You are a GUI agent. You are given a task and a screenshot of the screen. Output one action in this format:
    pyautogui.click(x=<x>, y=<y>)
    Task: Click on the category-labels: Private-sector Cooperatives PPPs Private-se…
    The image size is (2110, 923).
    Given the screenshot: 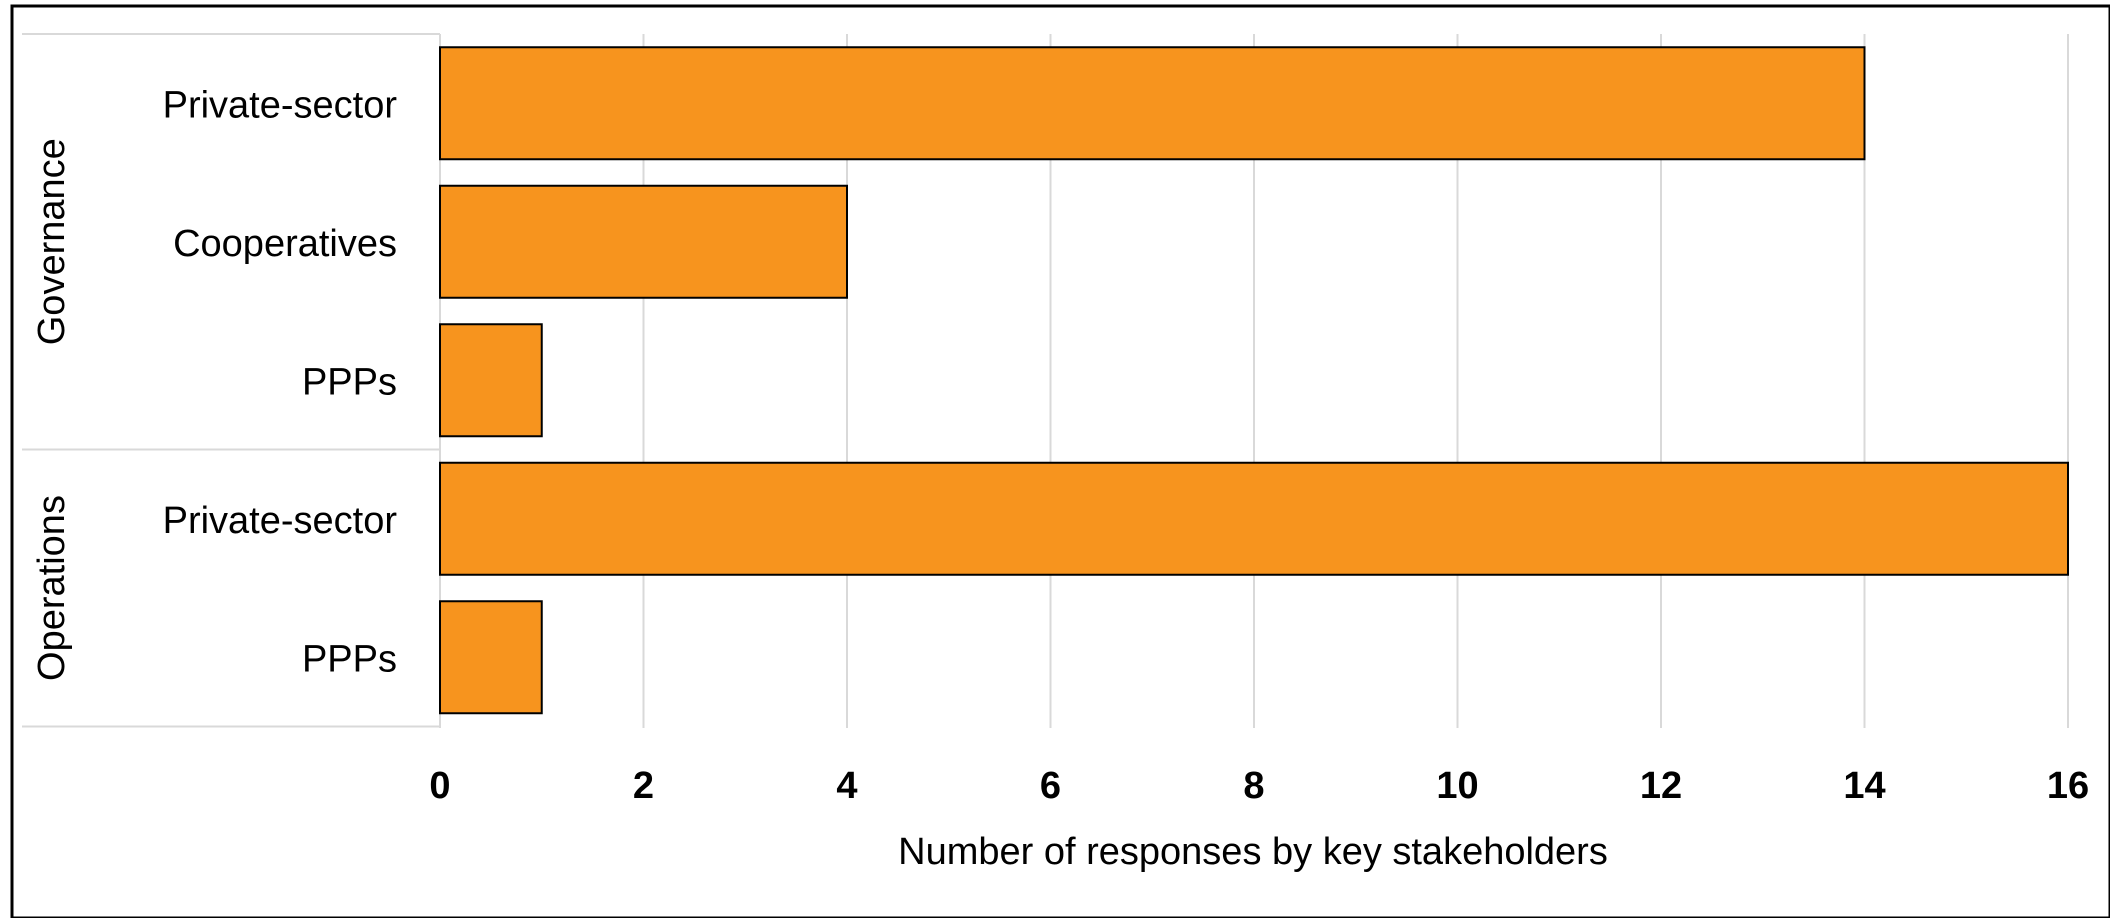 What is the action you would take?
    pyautogui.click(x=280, y=382)
    